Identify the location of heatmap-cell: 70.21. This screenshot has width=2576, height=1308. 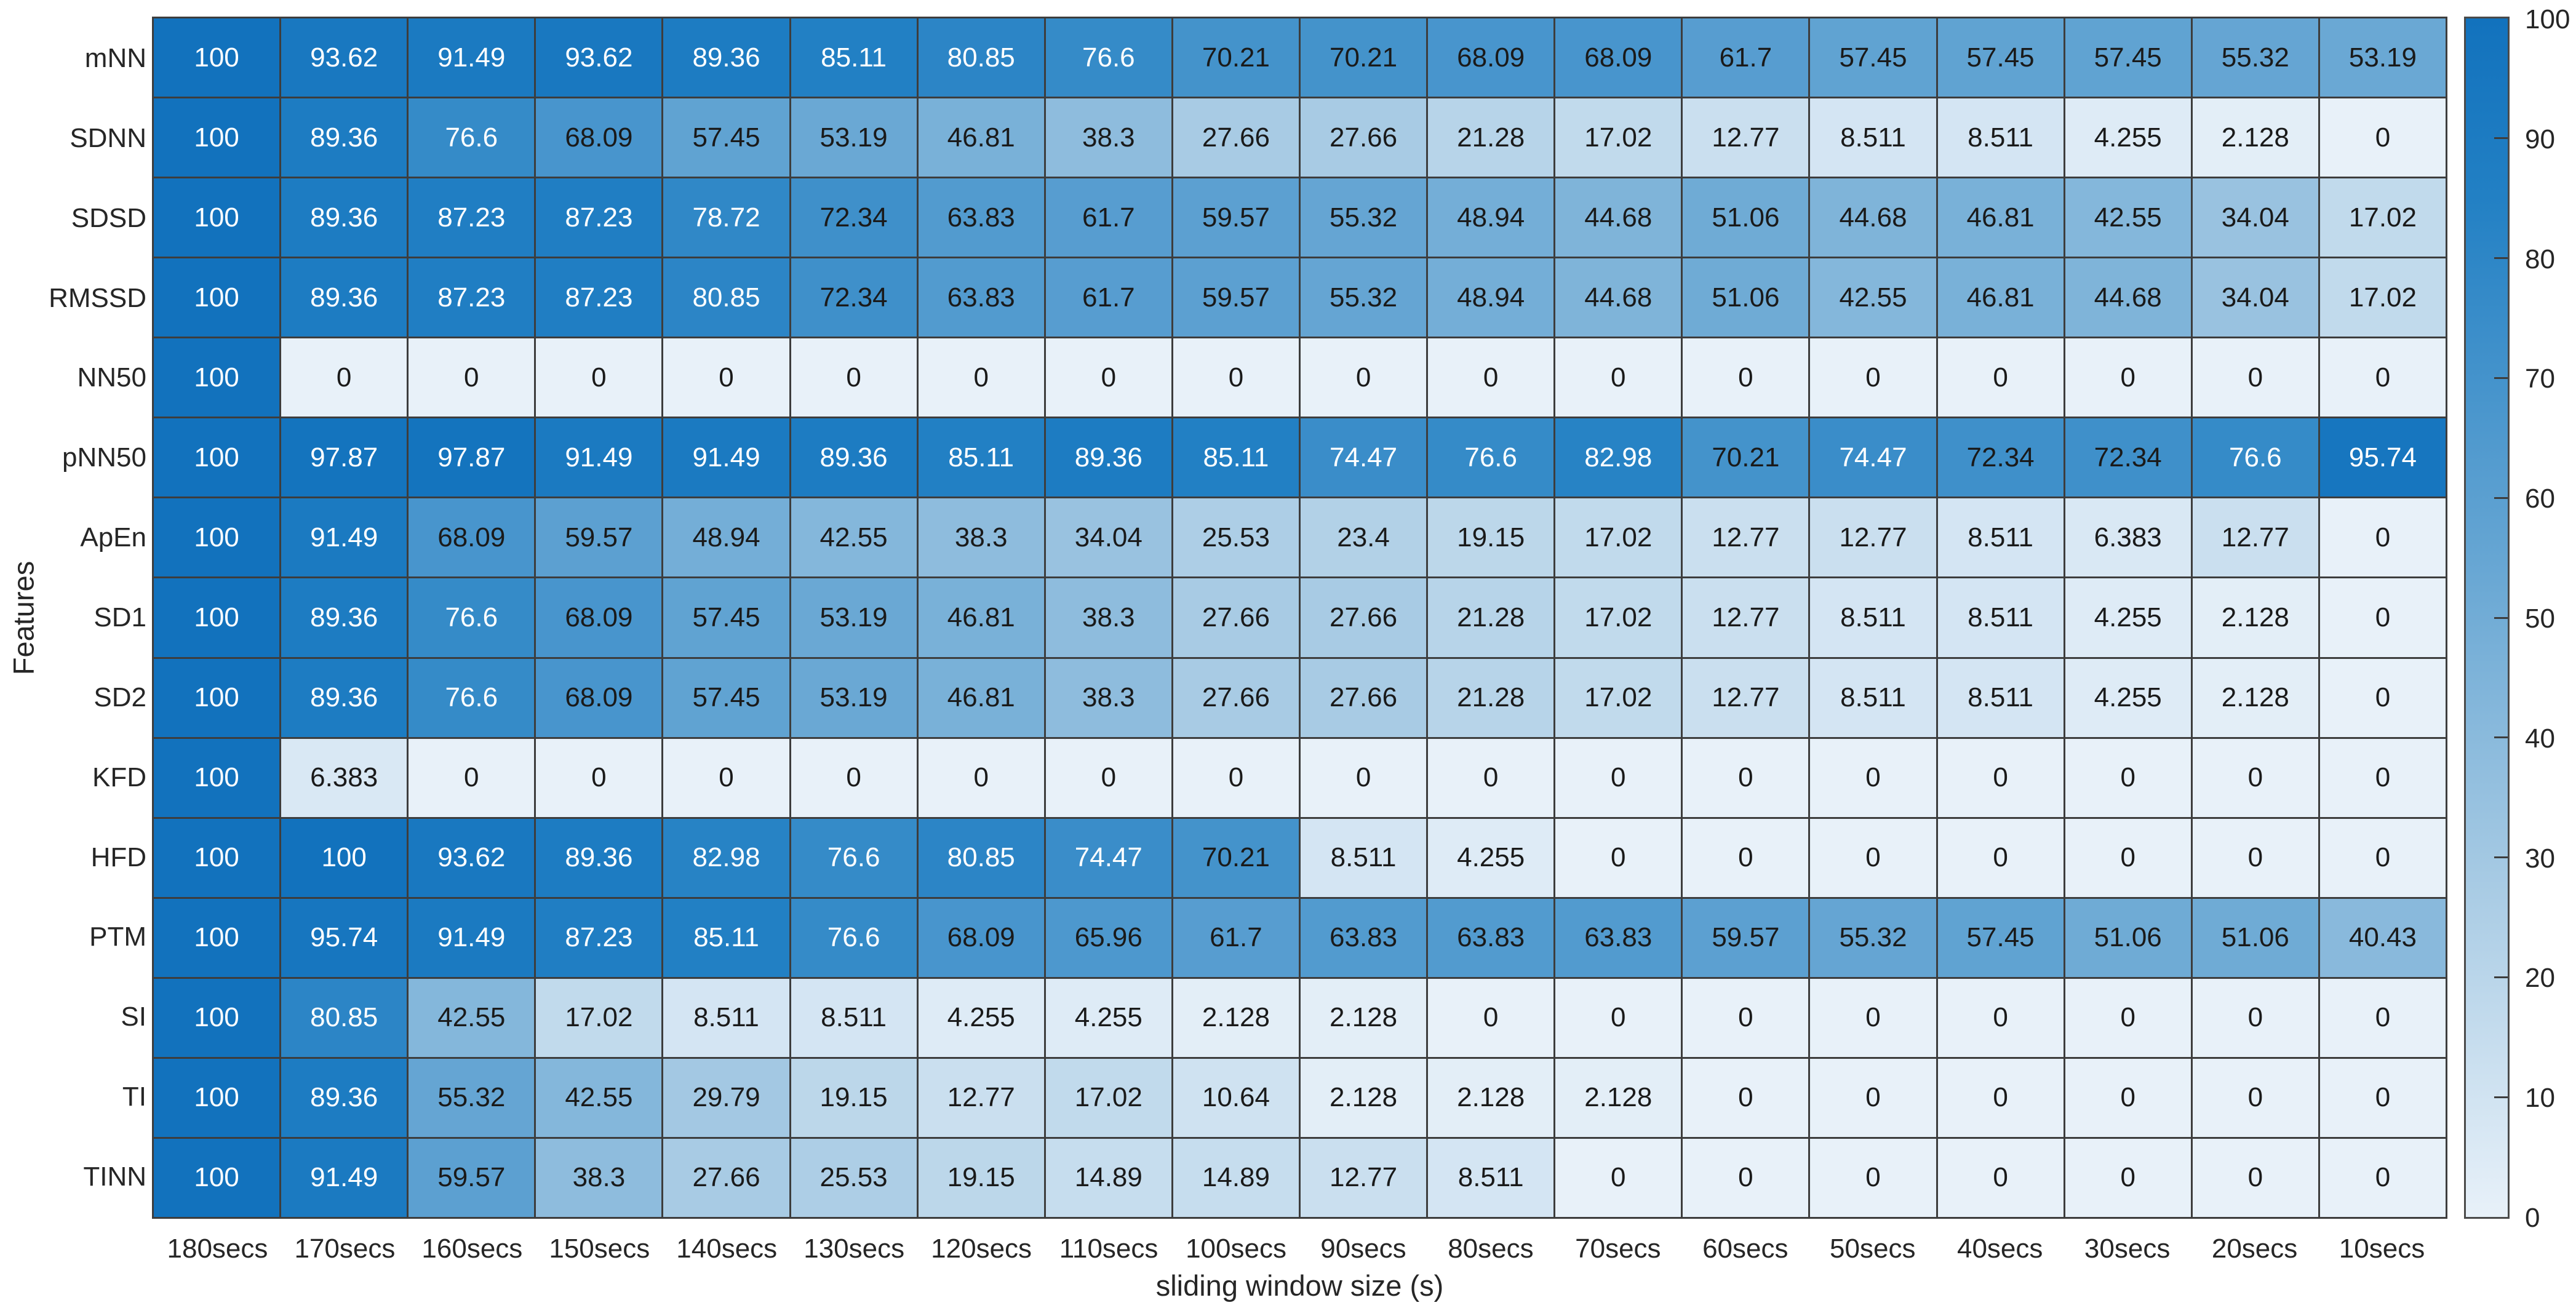
(1236, 57).